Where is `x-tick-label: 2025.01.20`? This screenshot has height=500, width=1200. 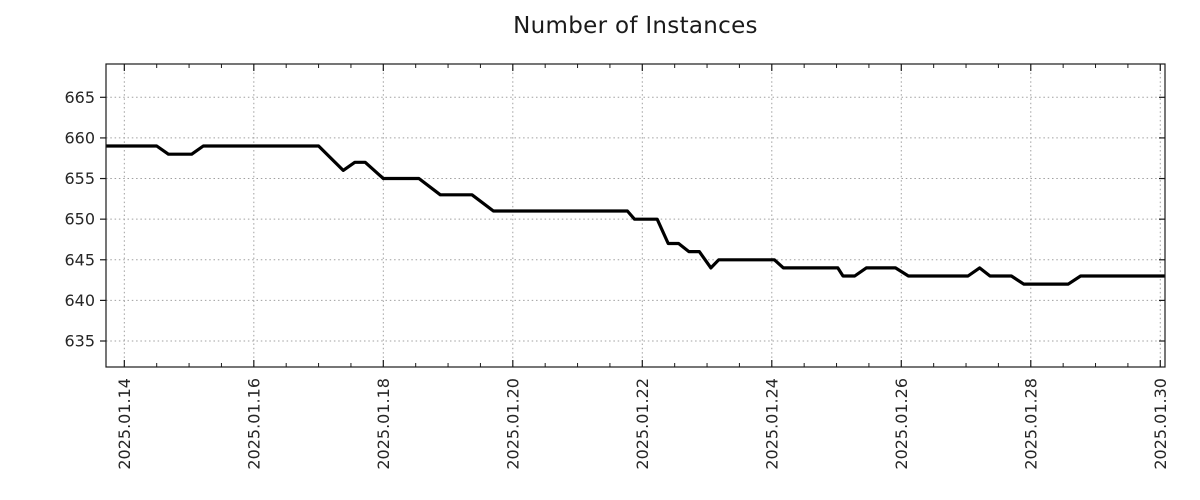 x-tick-label: 2025.01.20 is located at coordinates (512, 424).